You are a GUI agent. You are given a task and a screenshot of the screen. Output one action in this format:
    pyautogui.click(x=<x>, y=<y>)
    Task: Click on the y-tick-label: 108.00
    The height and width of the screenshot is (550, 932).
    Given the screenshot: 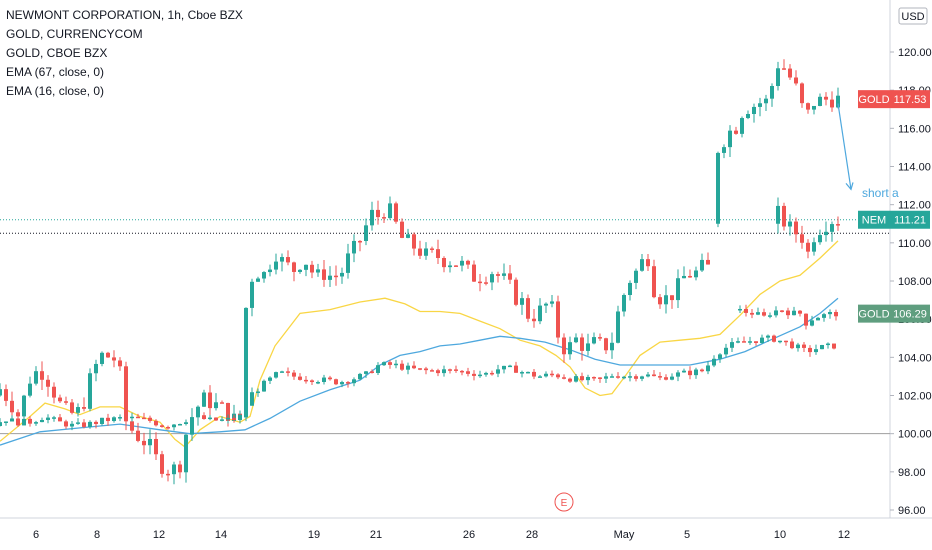 What is the action you would take?
    pyautogui.click(x=915, y=282)
    